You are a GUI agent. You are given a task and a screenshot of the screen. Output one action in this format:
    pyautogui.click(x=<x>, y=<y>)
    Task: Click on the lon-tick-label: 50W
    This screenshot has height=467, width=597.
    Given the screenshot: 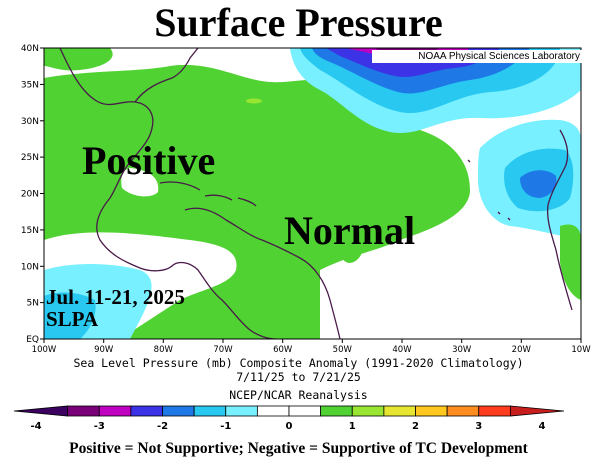 What is the action you would take?
    pyautogui.click(x=343, y=350)
    